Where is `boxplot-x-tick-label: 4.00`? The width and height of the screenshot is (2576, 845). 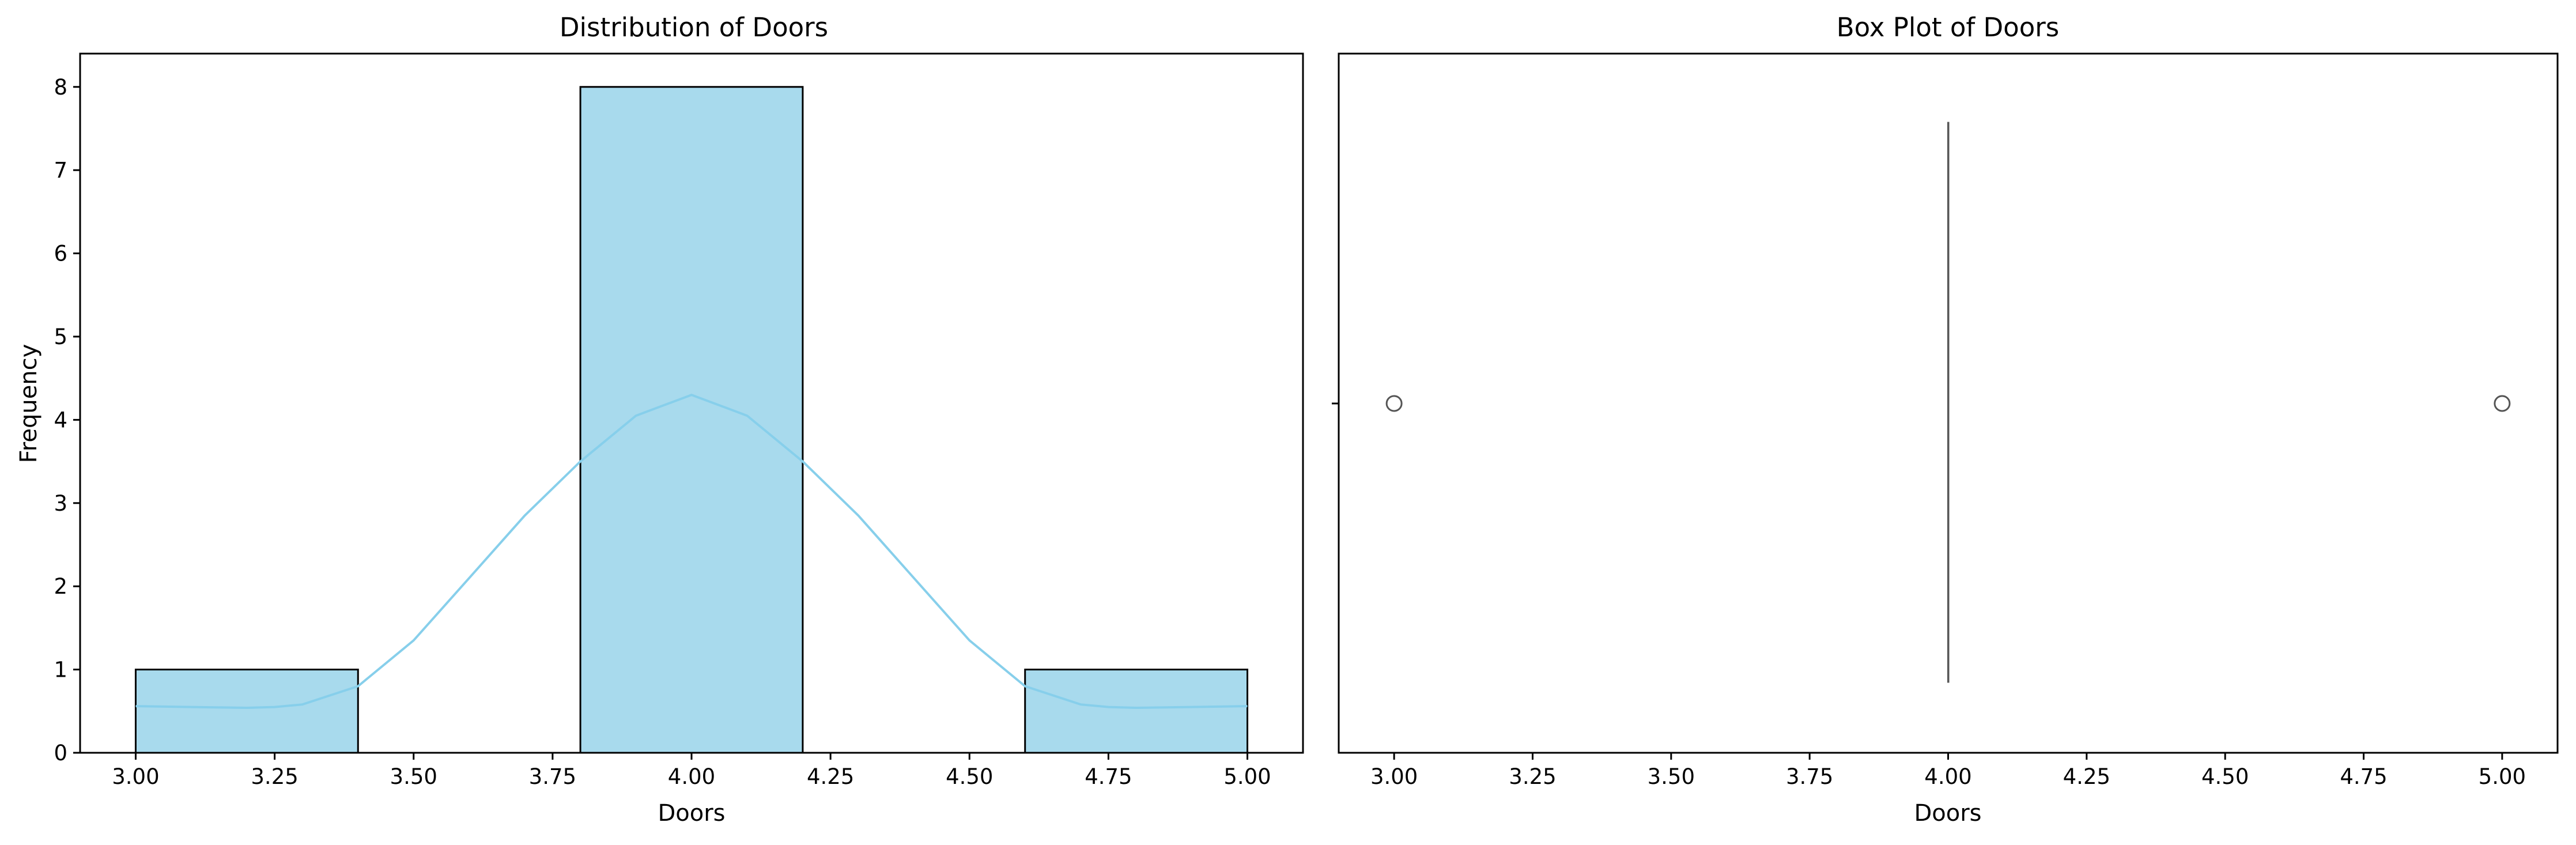 boxplot-x-tick-label: 4.00 is located at coordinates (1948, 777).